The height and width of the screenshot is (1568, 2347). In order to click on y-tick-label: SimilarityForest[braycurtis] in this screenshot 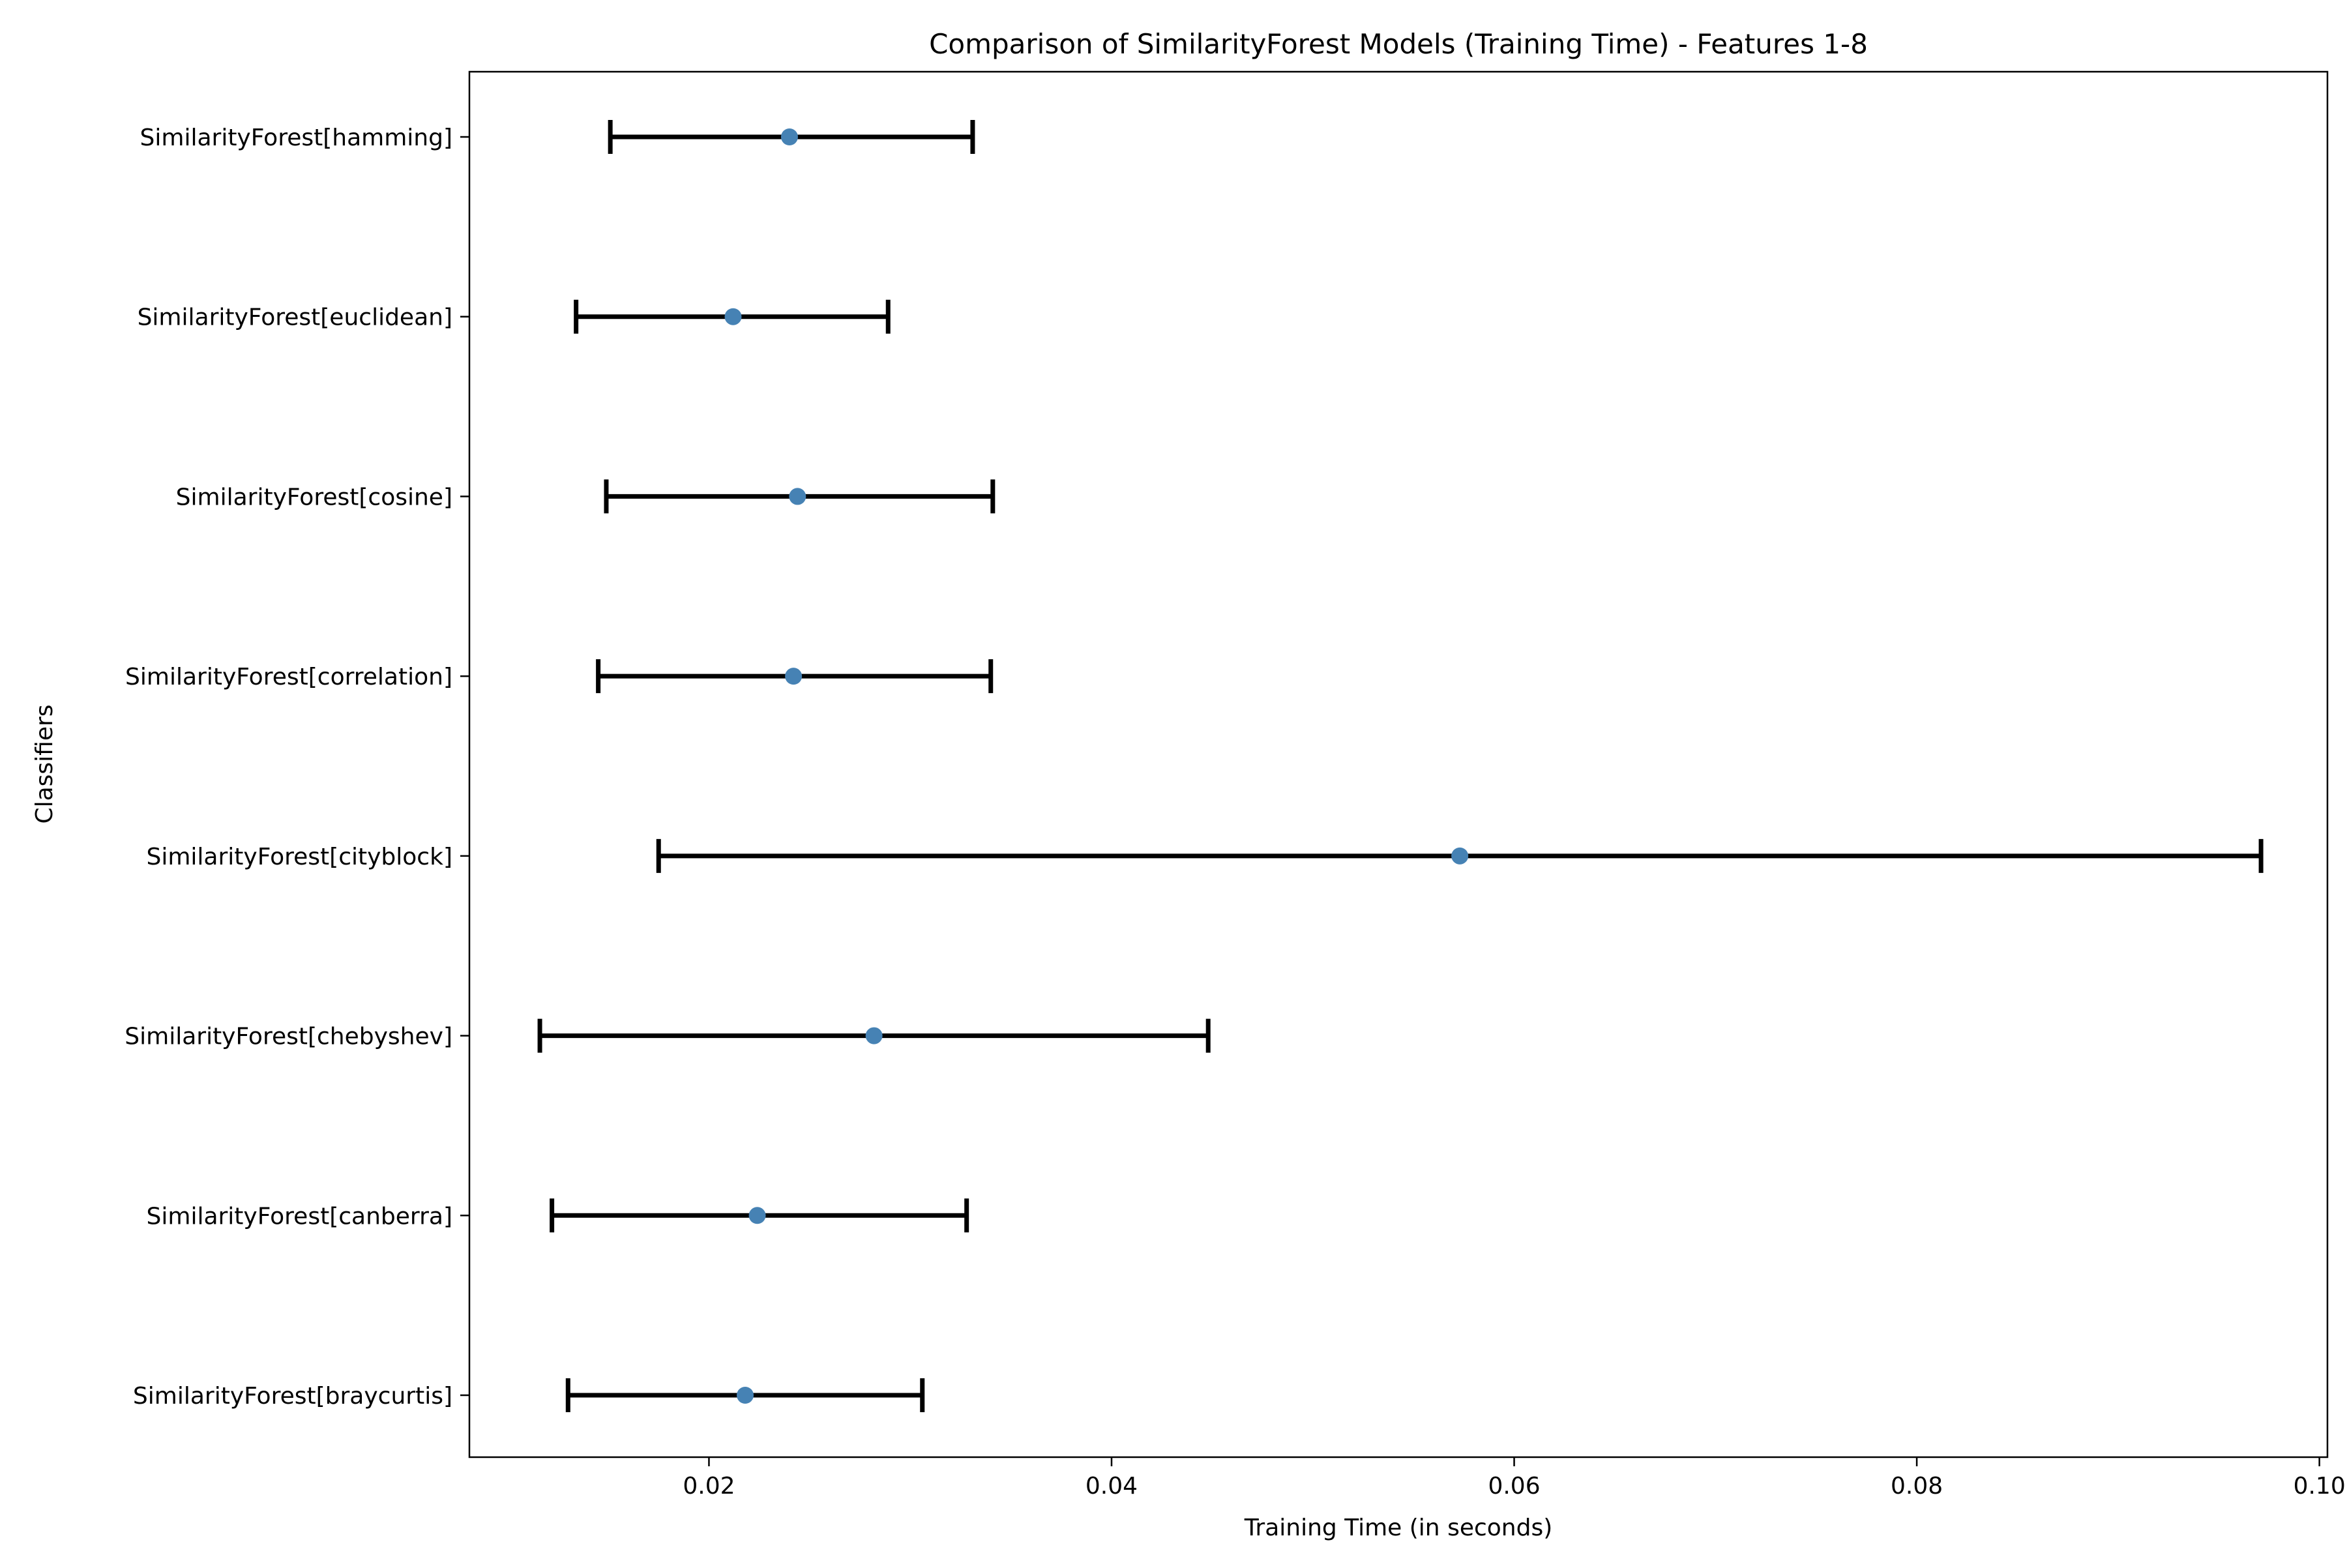, I will do `click(292, 1396)`.